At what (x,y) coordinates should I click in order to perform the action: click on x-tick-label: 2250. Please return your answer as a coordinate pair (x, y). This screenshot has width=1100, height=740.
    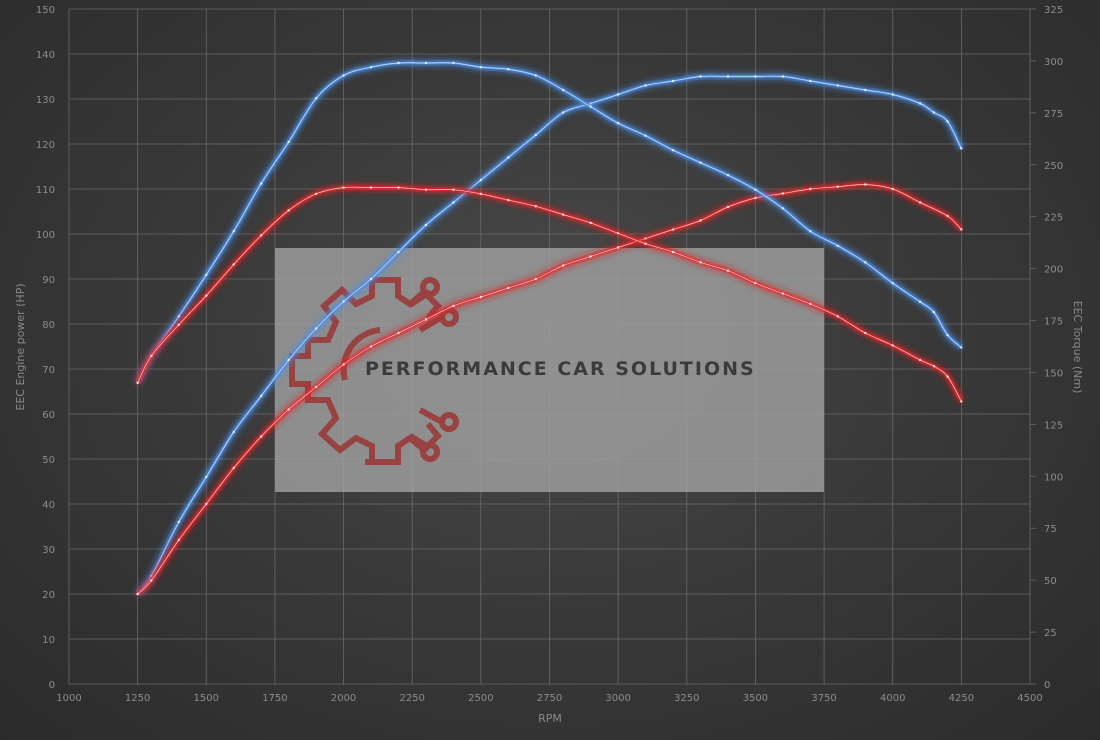
    Looking at the image, I should click on (411, 698).